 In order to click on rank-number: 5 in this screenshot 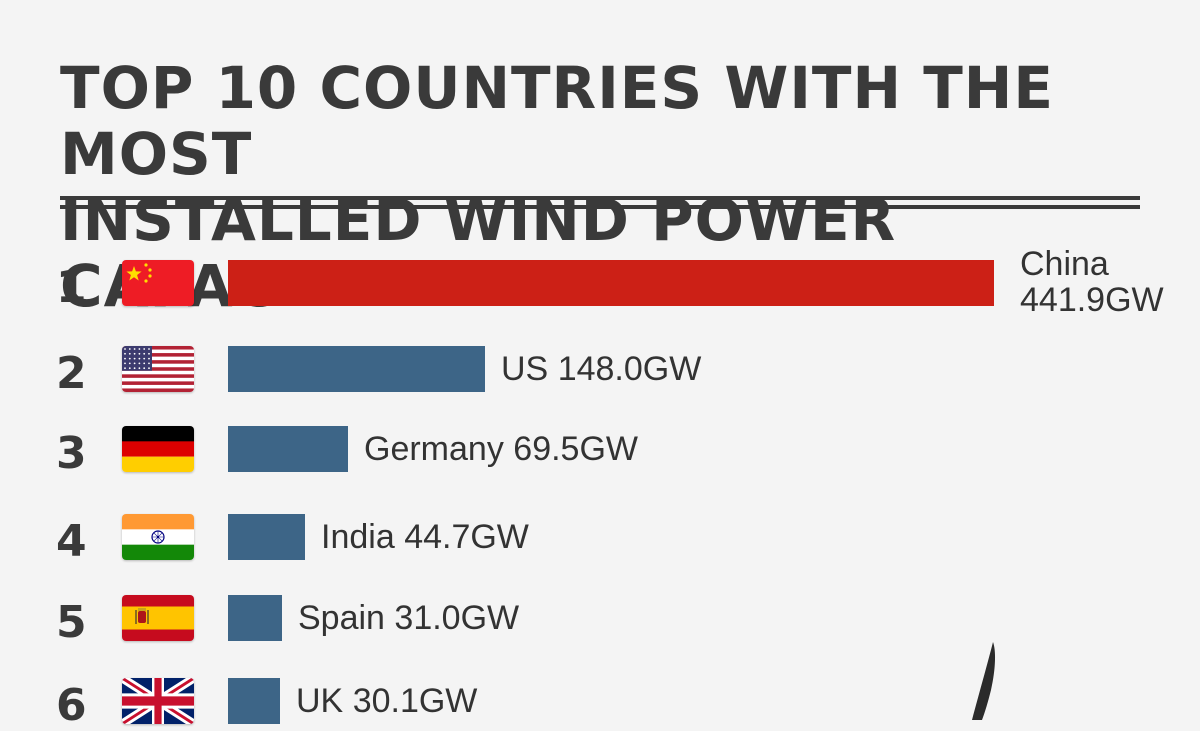, I will do `click(71, 622)`.